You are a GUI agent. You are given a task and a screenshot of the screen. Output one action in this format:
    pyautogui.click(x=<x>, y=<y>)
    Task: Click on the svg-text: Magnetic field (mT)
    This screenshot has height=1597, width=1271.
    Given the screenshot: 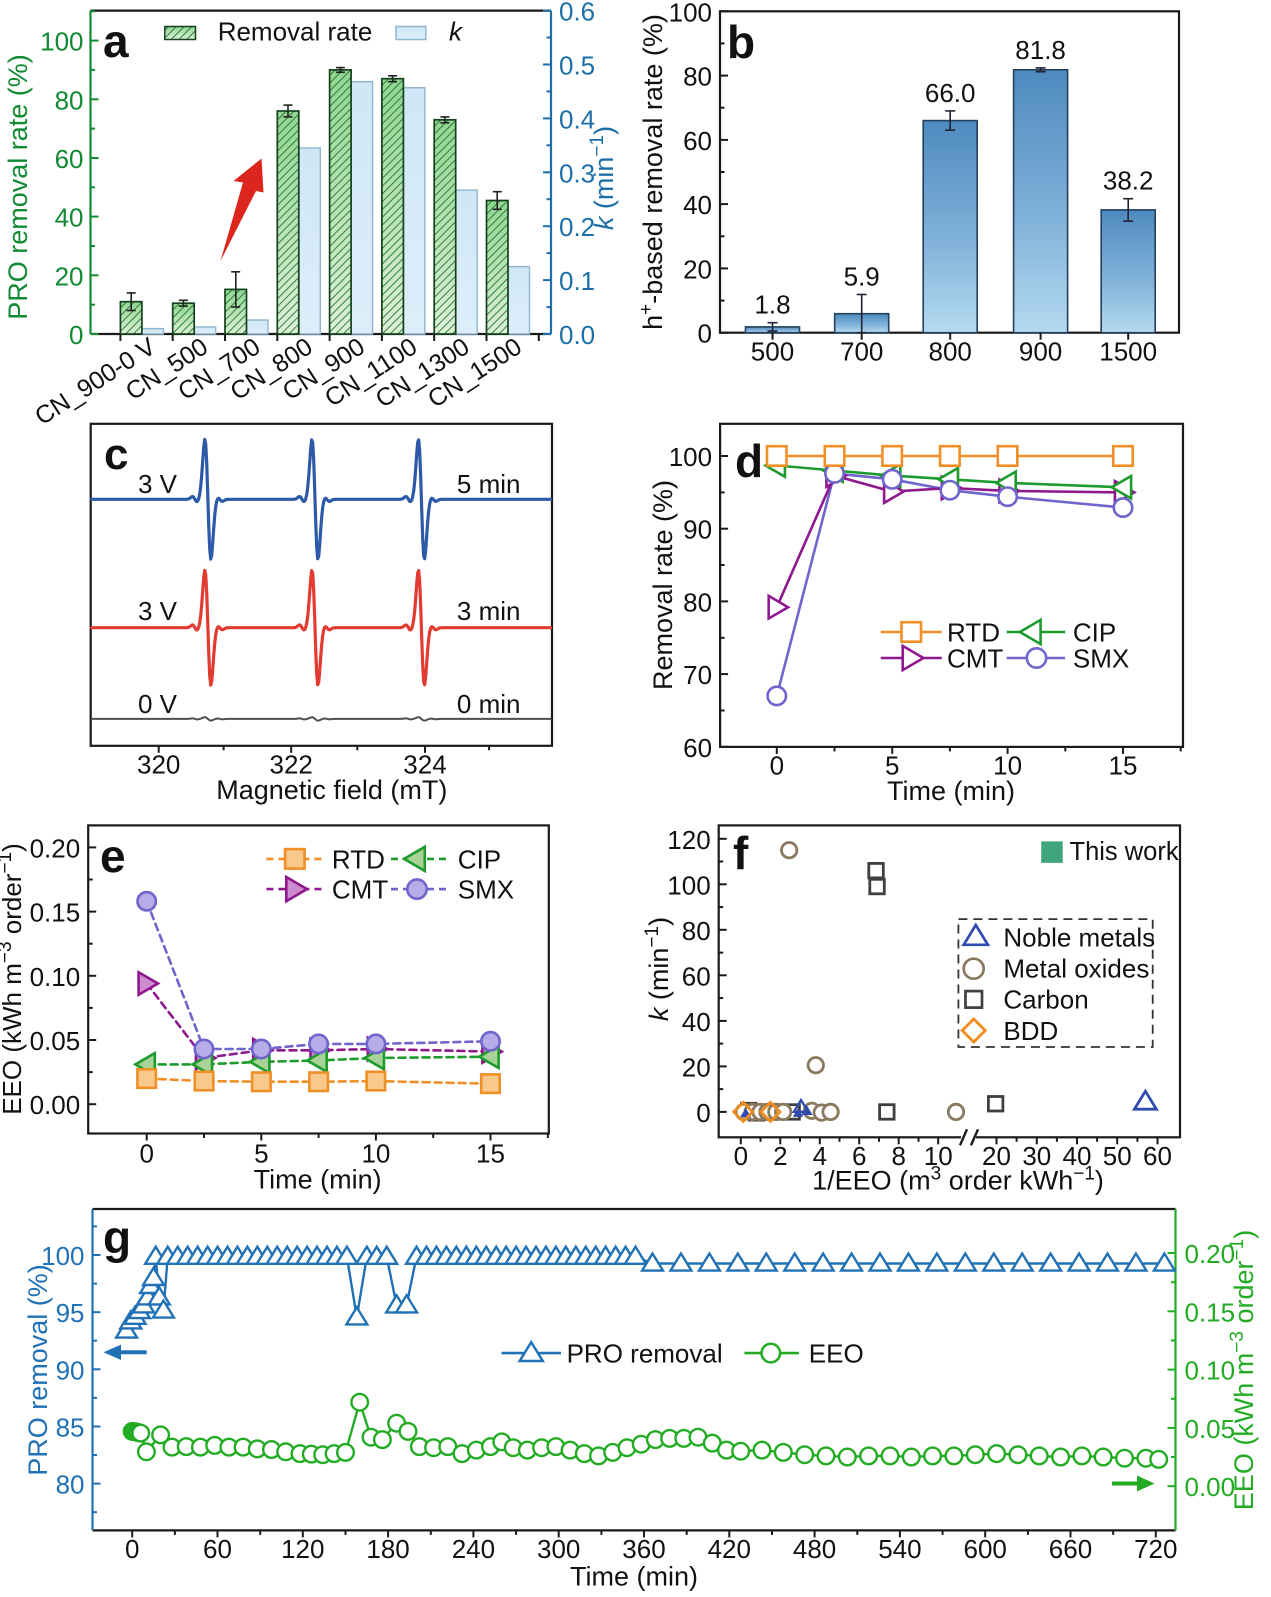 What is the action you would take?
    pyautogui.click(x=331, y=790)
    